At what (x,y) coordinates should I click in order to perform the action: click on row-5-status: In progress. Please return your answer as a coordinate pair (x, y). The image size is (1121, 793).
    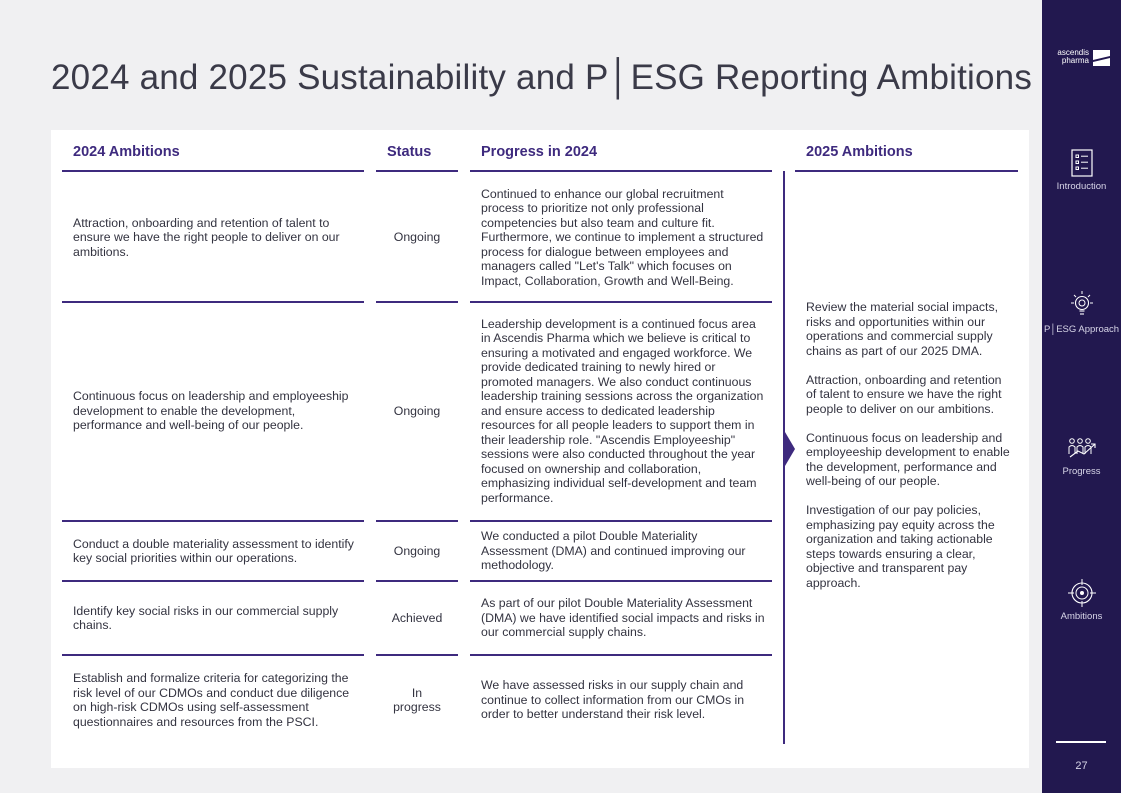
    Looking at the image, I should click on (417, 700).